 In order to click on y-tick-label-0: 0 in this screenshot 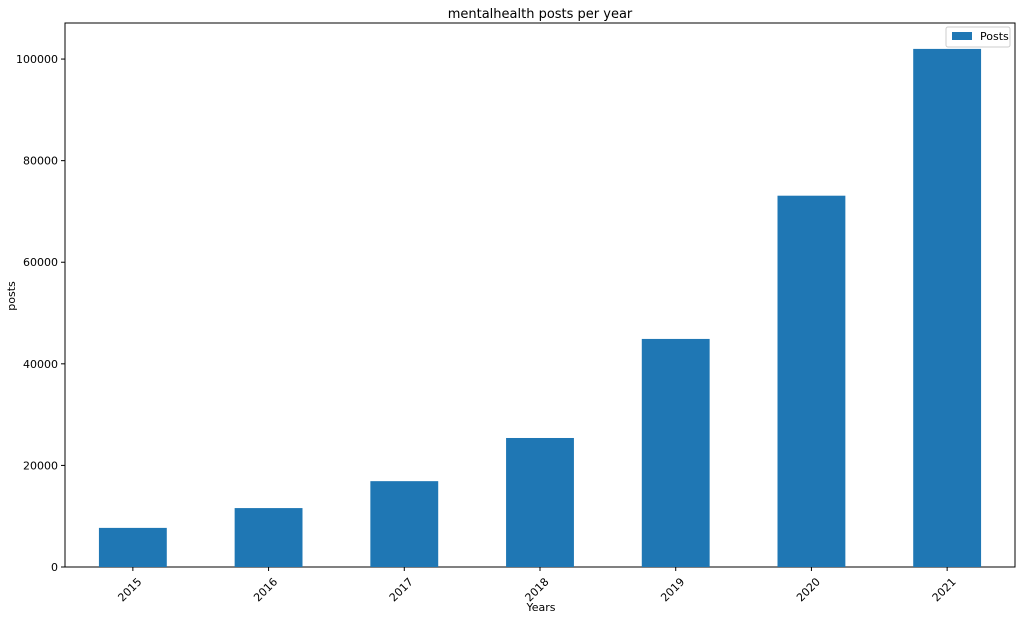, I will do `click(54, 567)`.